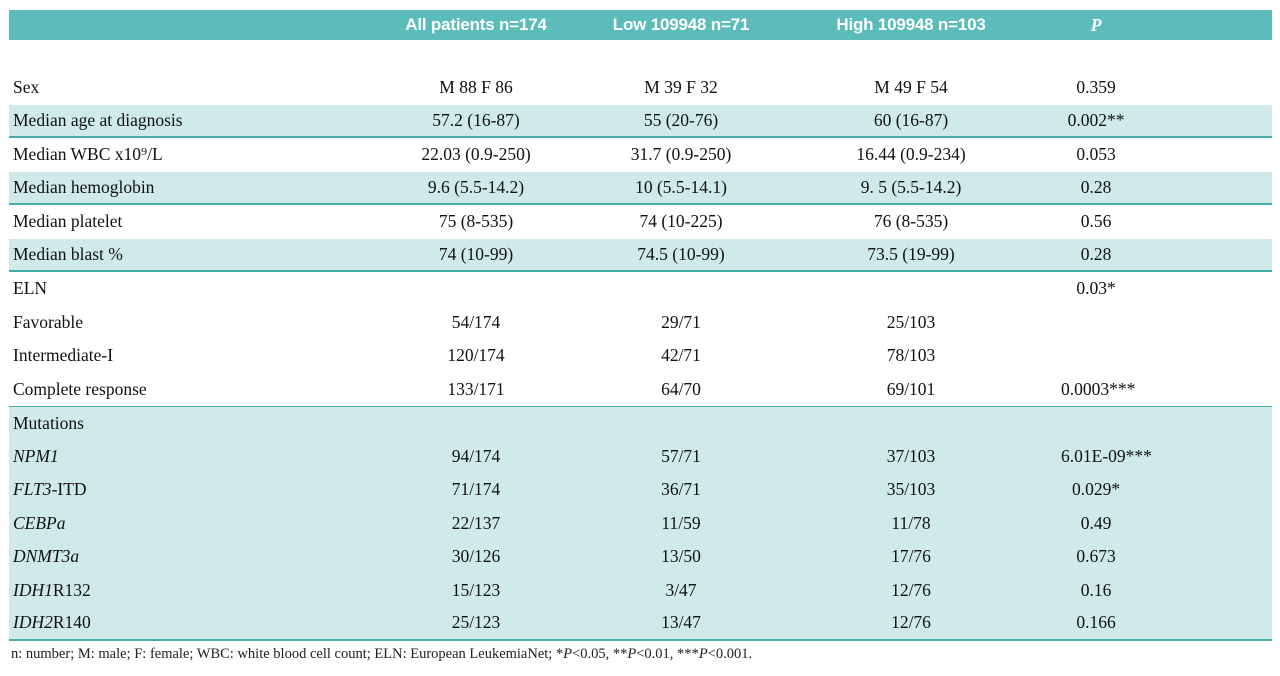  What do you see at coordinates (476, 253) in the screenshot?
I see `cell-all-patients: 74 (10-99)` at bounding box center [476, 253].